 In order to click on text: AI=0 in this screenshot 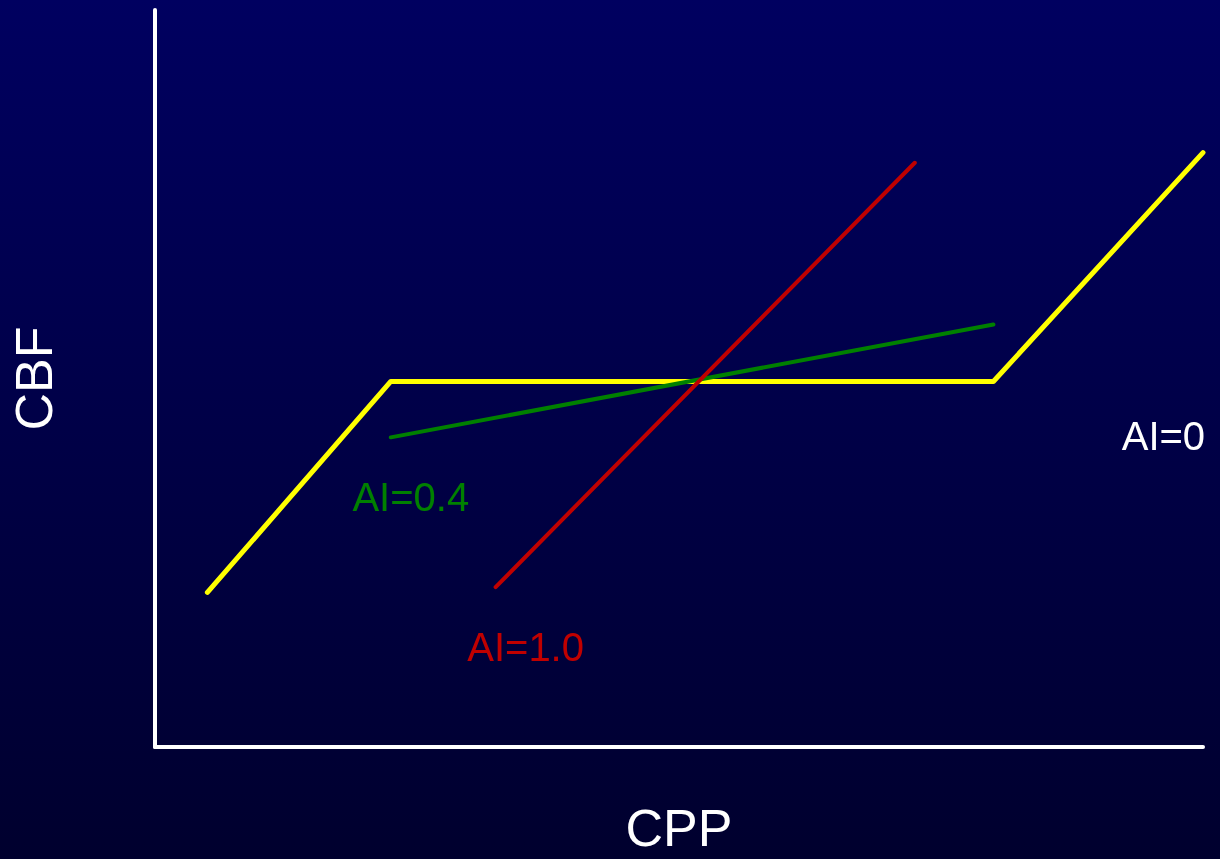, I will do `click(1163, 436)`.